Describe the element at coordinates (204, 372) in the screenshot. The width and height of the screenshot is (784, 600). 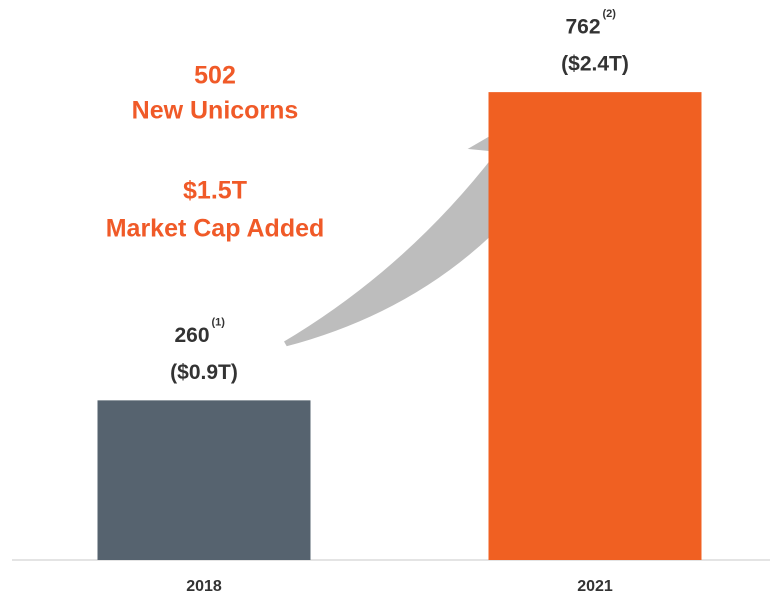
I see `market-cap-label: ($0.9T)` at that location.